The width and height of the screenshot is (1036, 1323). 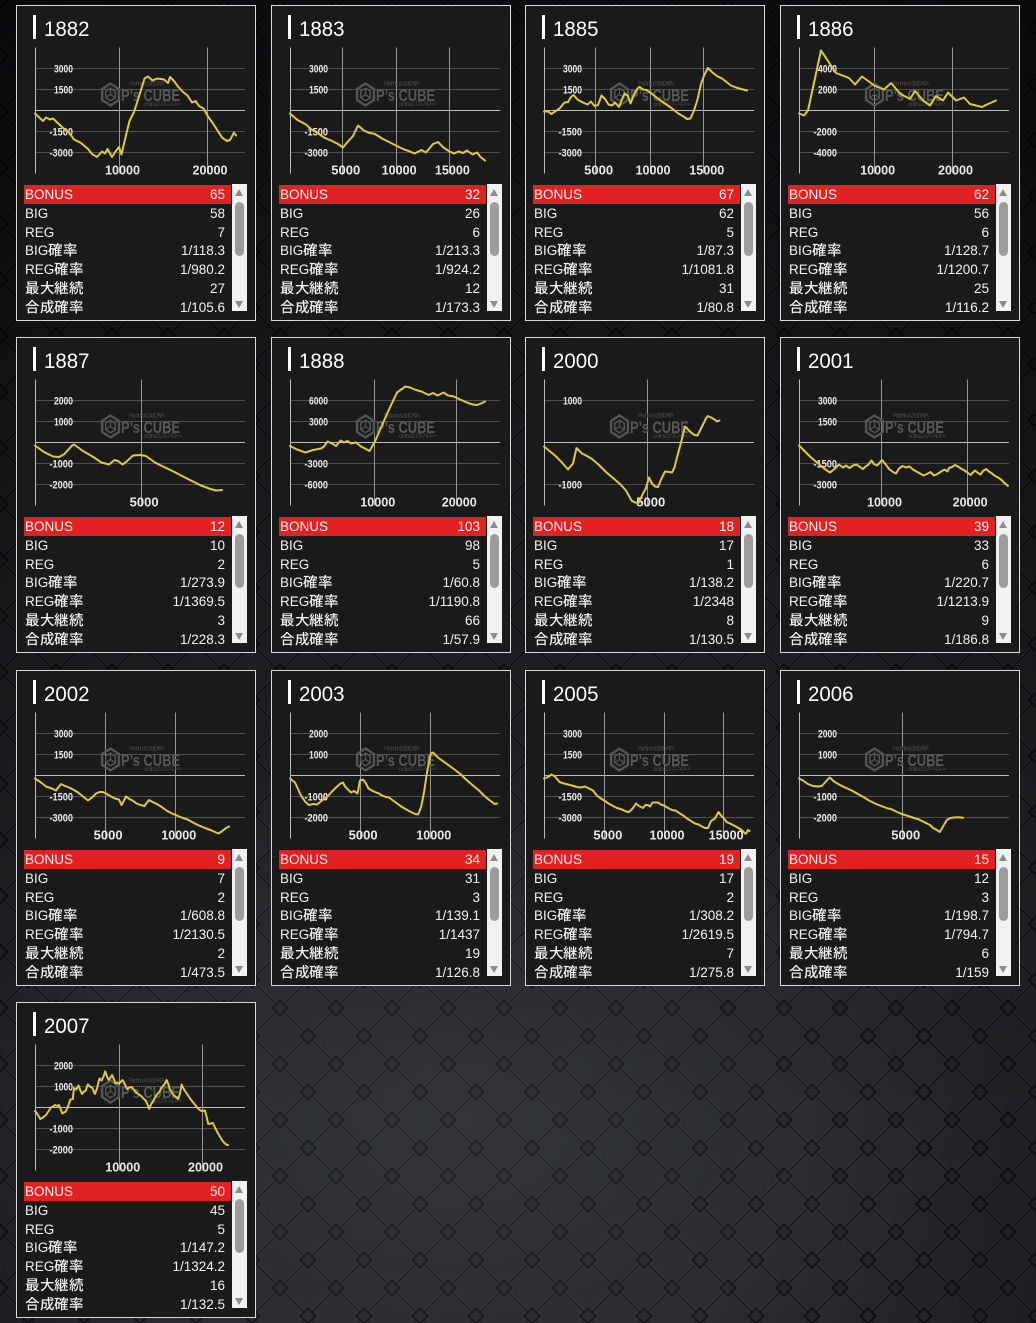 What do you see at coordinates (826, 153) in the screenshot?
I see `svg-text: -4000` at bounding box center [826, 153].